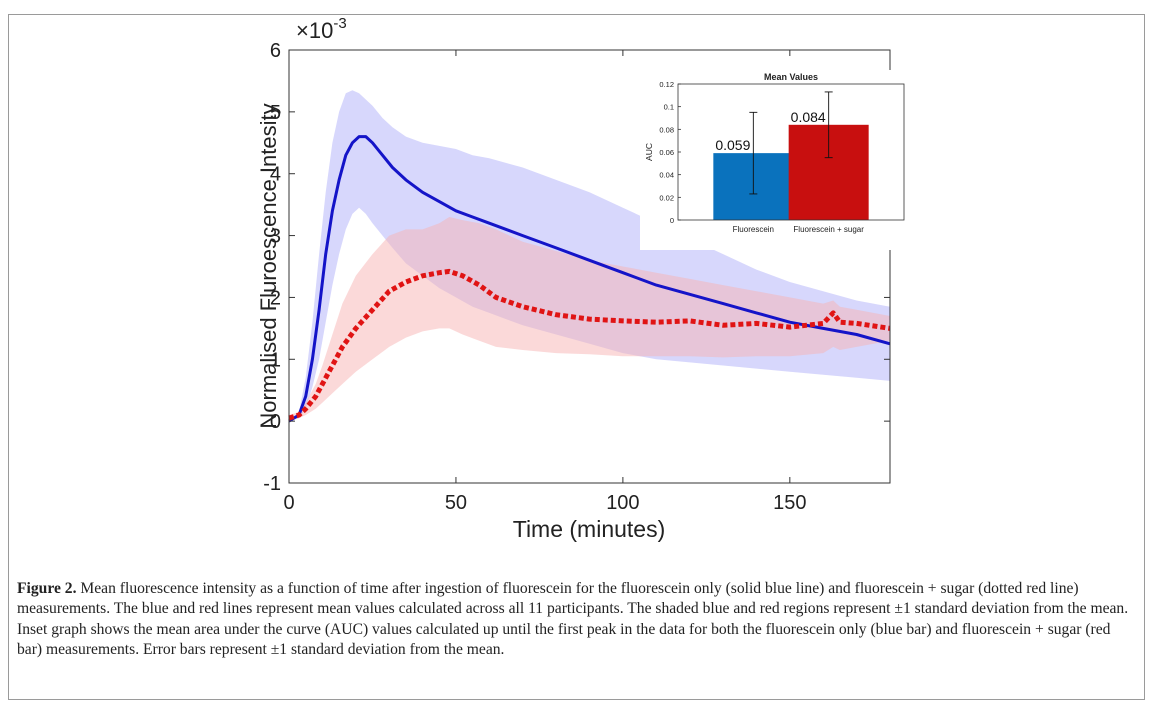 The height and width of the screenshot is (707, 1153). Describe the element at coordinates (789, 503) in the screenshot. I see `x-tick-label: 150` at that location.